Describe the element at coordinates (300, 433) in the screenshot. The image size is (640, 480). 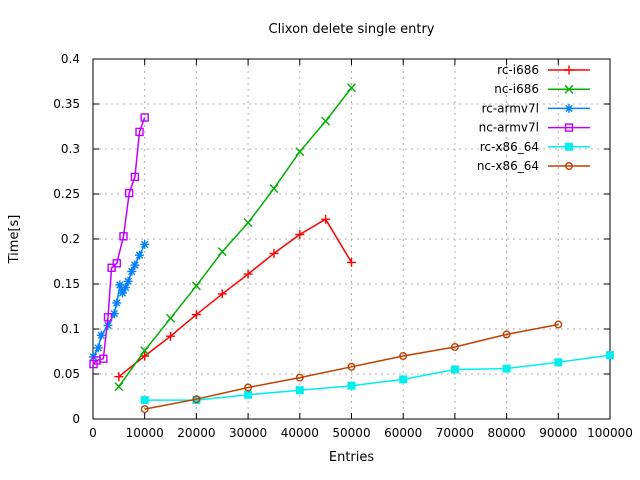
I see `x-tick-label: 40000` at that location.